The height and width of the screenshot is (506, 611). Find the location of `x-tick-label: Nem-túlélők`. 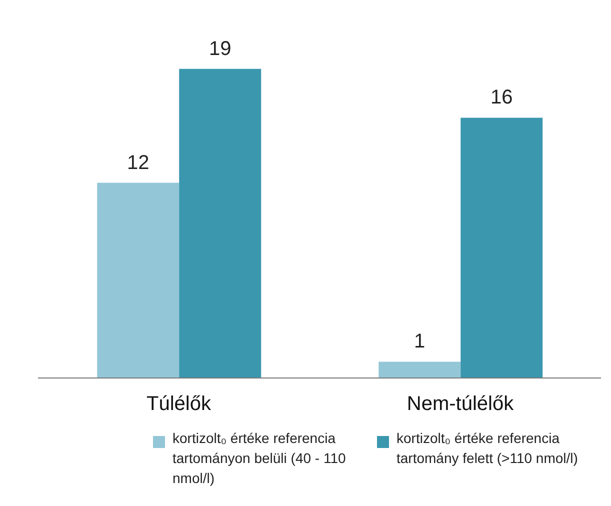

x-tick-label: Nem-túlélők is located at coordinates (460, 404).